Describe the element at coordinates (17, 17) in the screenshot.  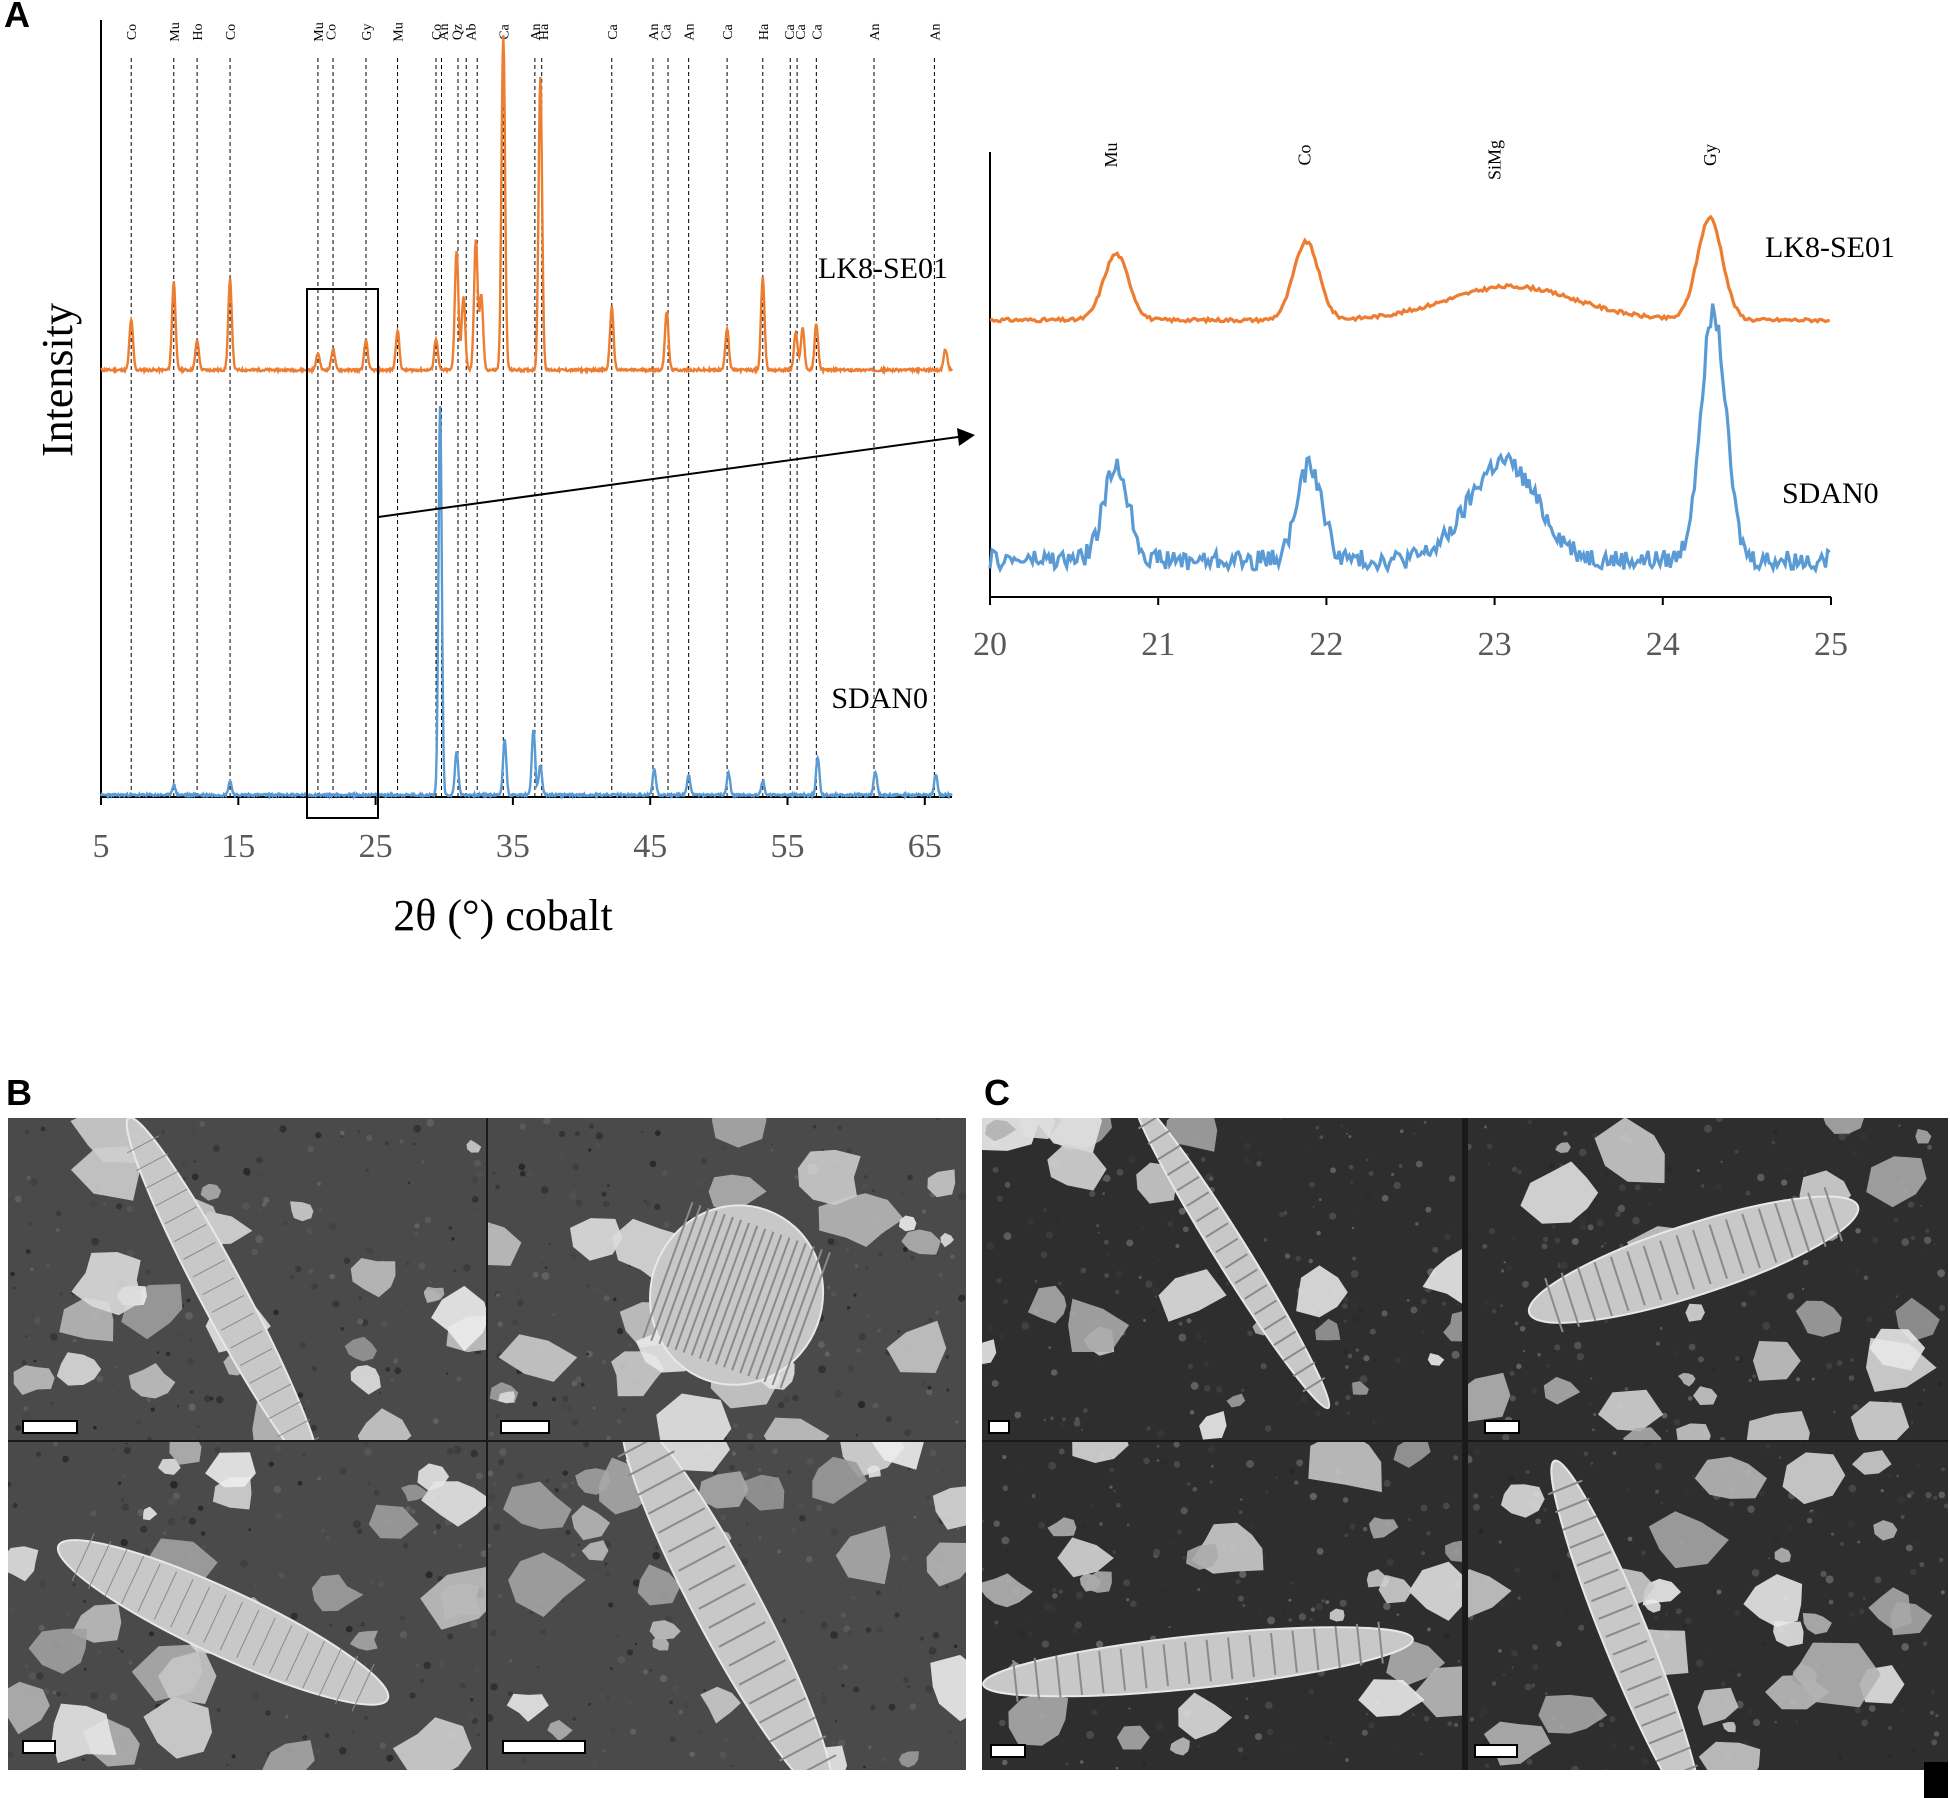
I see `panel-label-a: A` at that location.